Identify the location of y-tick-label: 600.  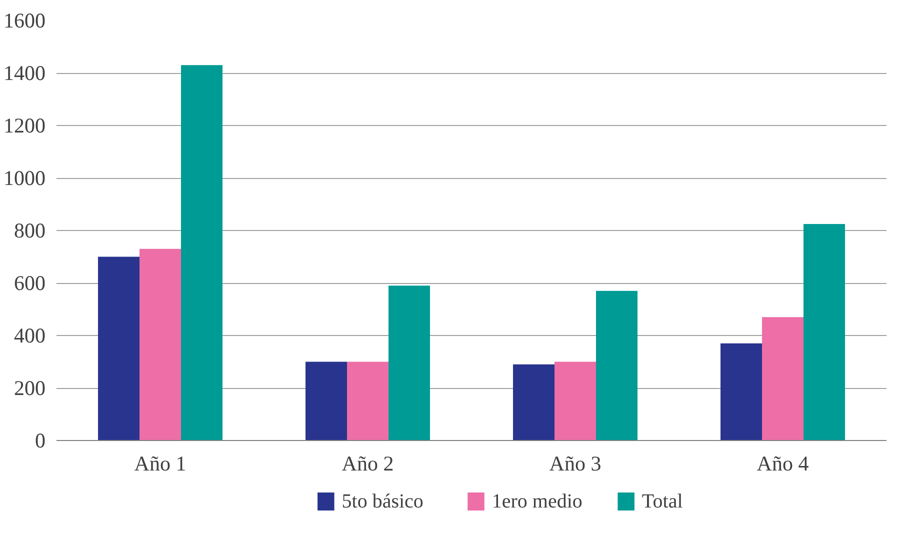
(30, 283).